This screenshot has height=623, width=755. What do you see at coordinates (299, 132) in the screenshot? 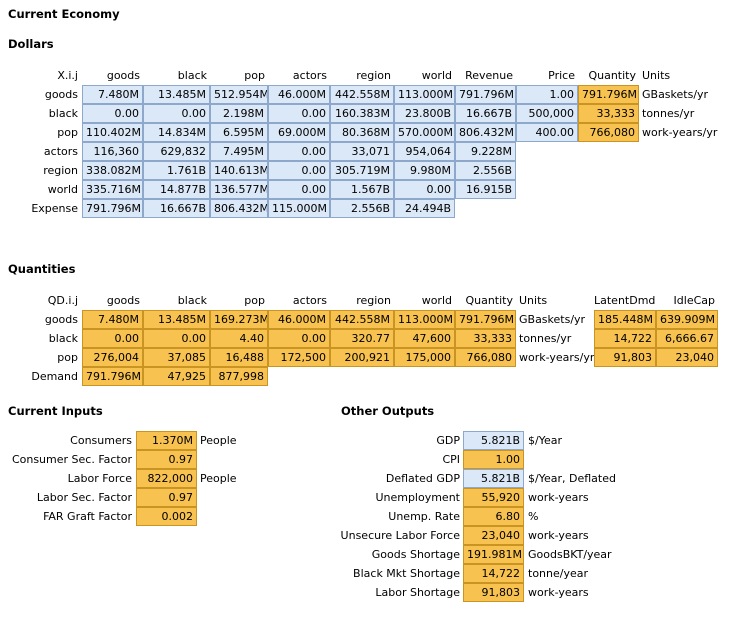
I see `dollars-cell: 69.000M` at bounding box center [299, 132].